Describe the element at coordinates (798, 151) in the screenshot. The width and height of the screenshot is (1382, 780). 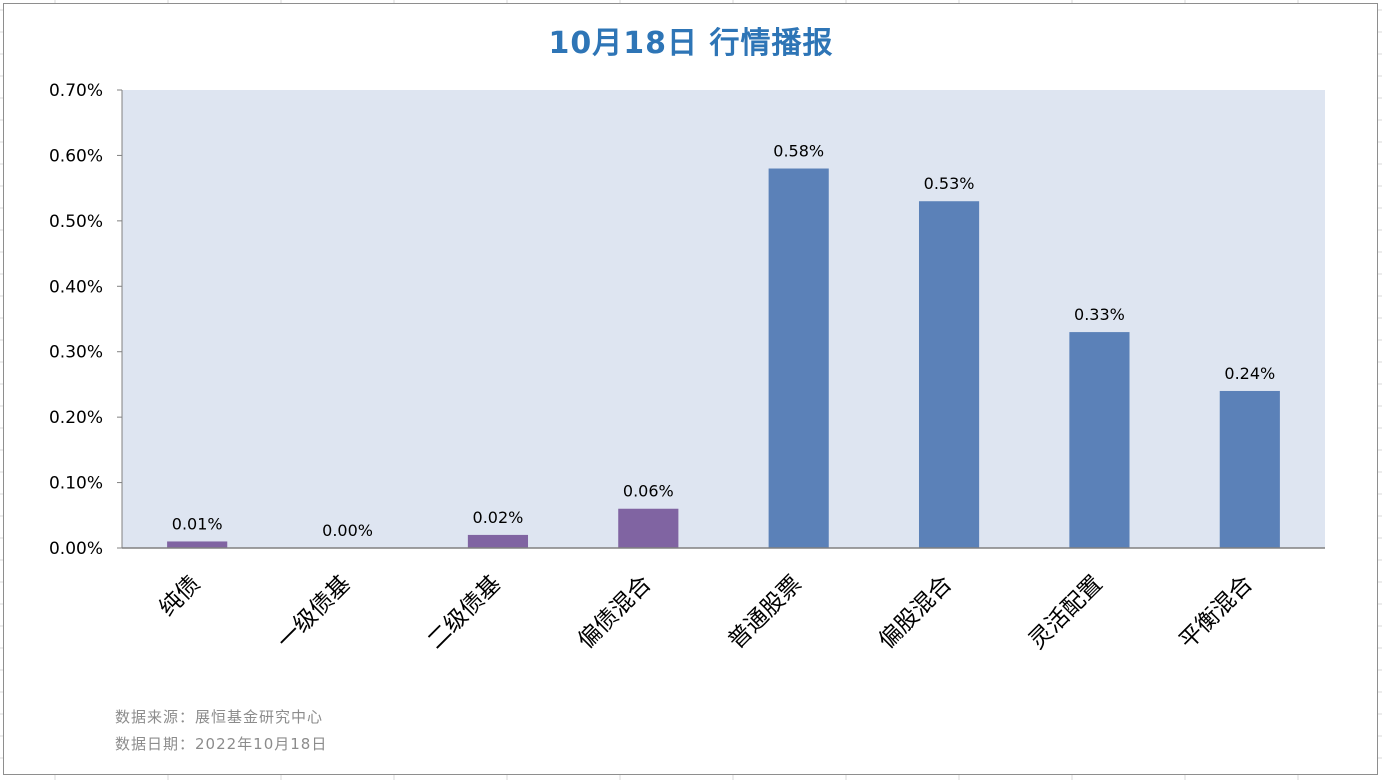
I see `bar-value-label: 0.58%` at that location.